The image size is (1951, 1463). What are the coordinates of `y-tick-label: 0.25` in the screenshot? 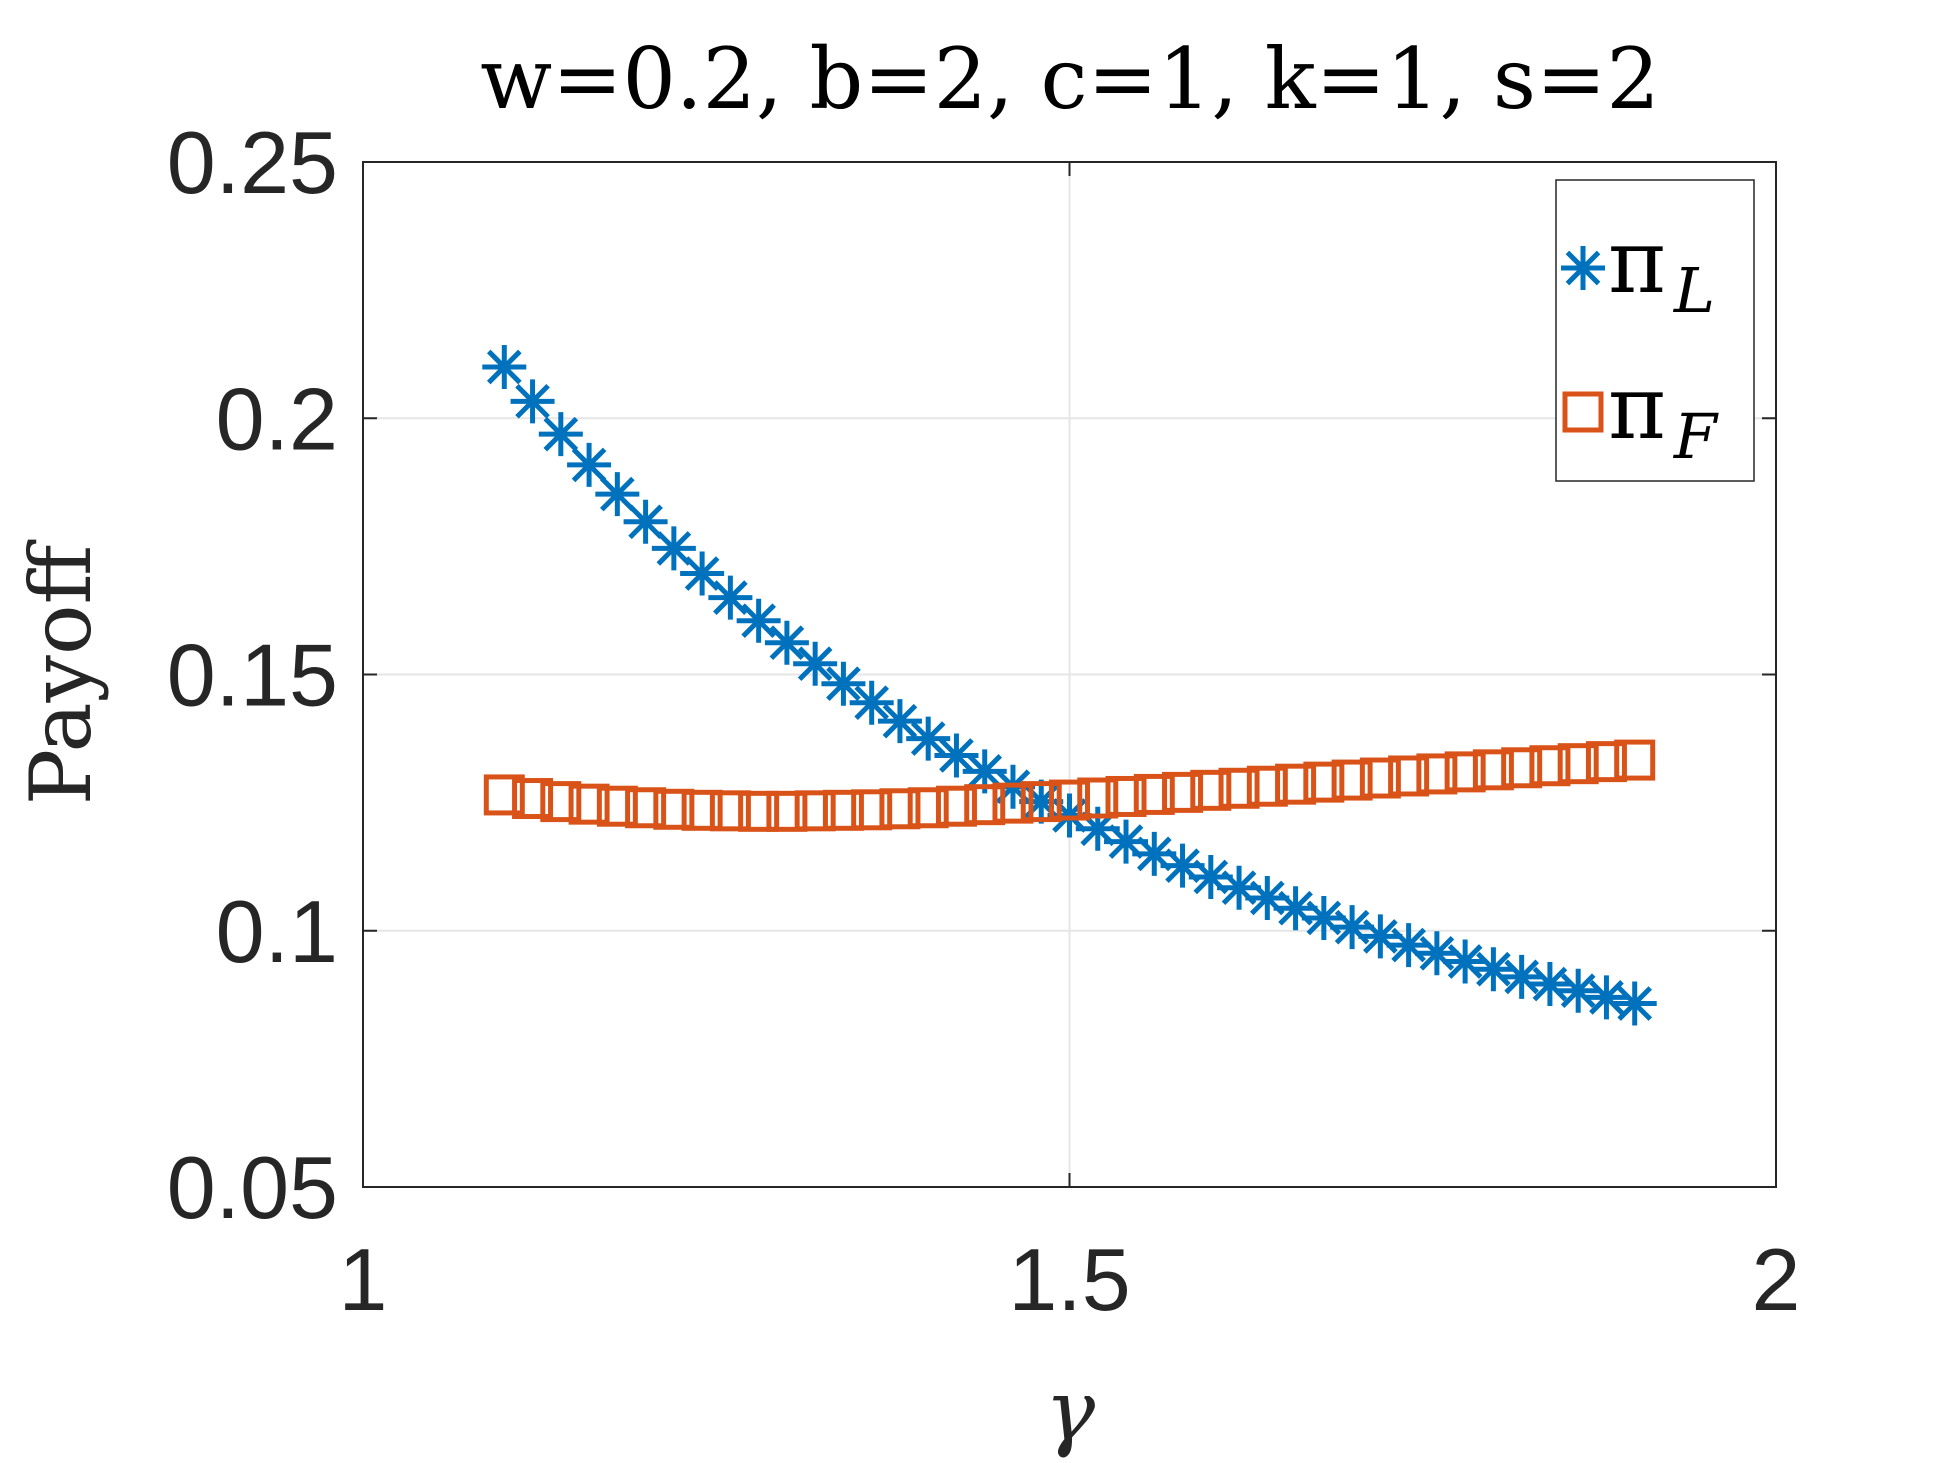 It's located at (252, 162).